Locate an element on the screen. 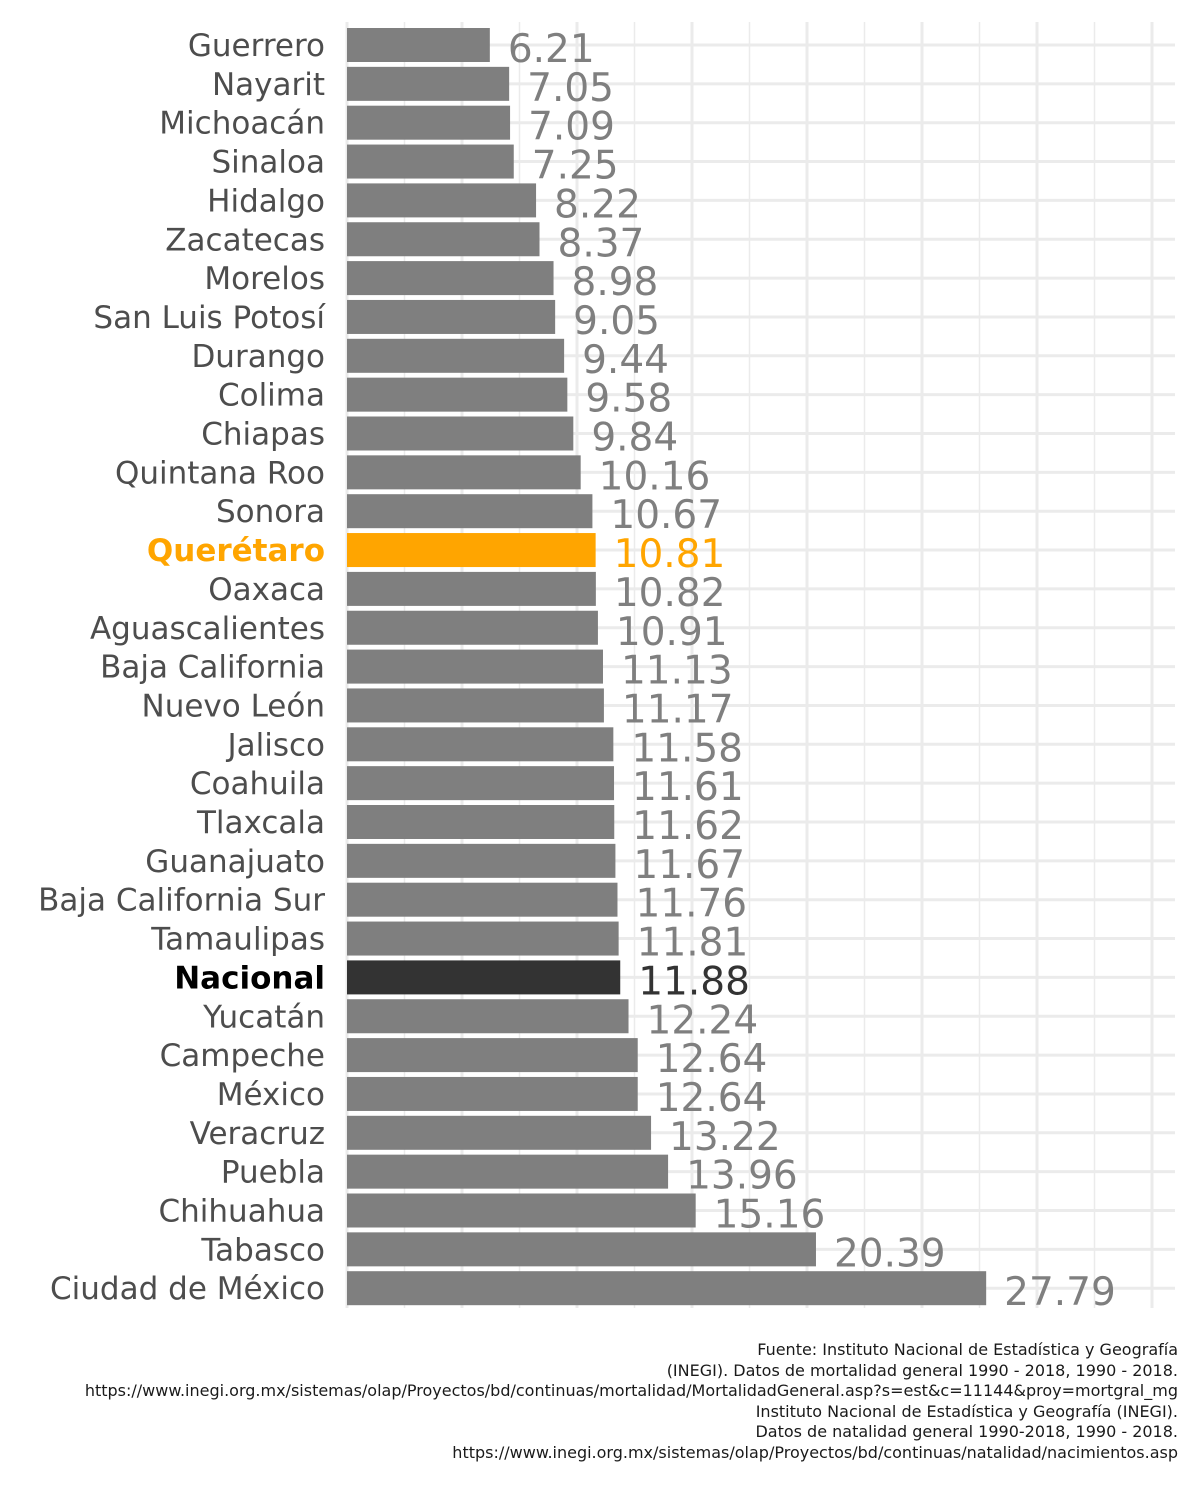 The width and height of the screenshot is (1200, 1500). category-label: Oaxaca is located at coordinates (266, 590).